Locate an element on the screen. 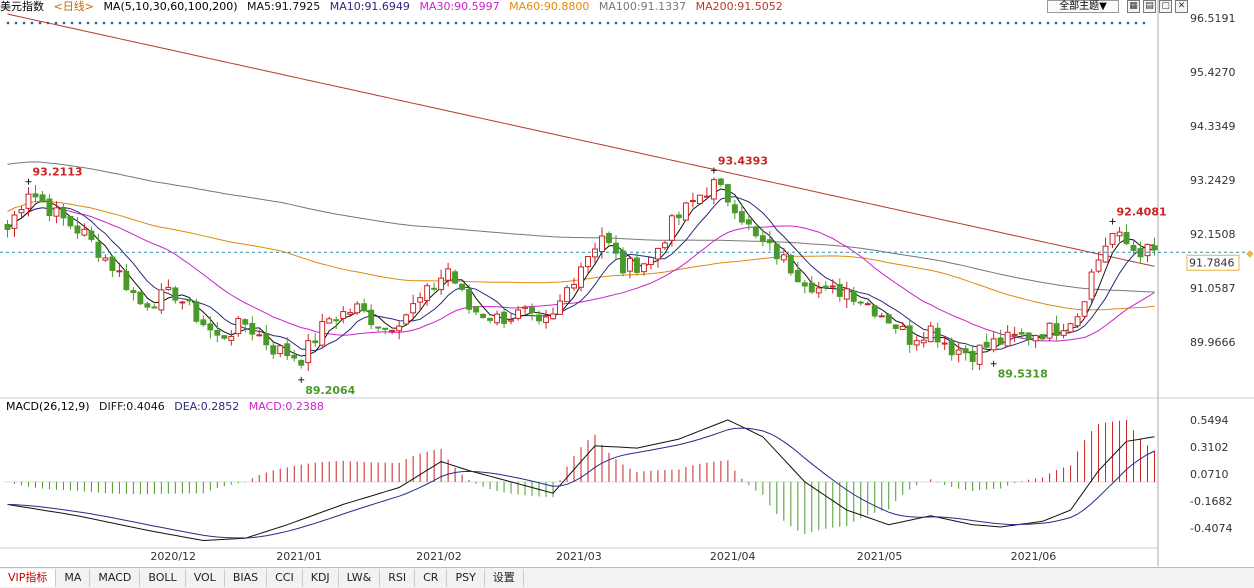 The width and height of the screenshot is (1254, 588). tab-0: VIP指标 is located at coordinates (28, 578).